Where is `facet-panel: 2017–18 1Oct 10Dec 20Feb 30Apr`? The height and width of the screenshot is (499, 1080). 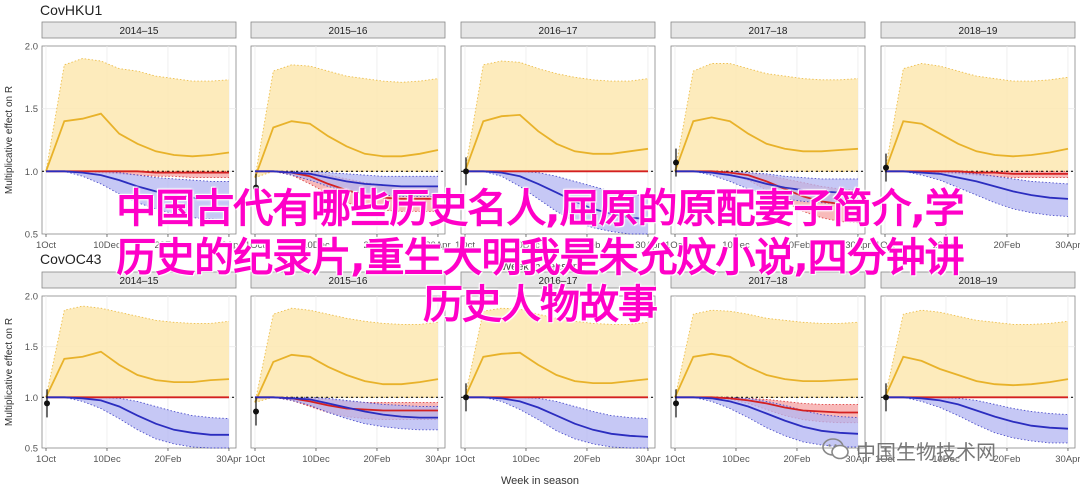 facet-panel: 2017–18 1Oct 10Dec 20Feb 30Apr is located at coordinates (768, 136).